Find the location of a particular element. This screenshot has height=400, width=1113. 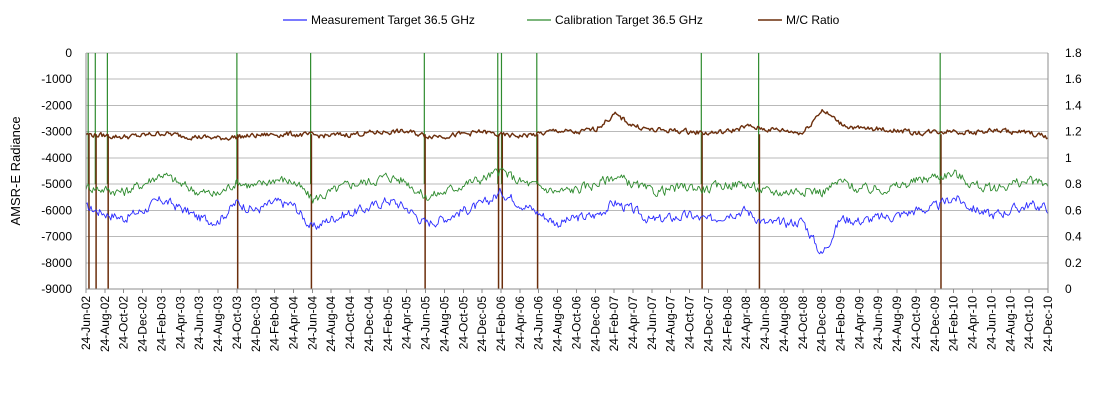

x-tick-label: 24-Dec-03 is located at coordinates (256, 324).